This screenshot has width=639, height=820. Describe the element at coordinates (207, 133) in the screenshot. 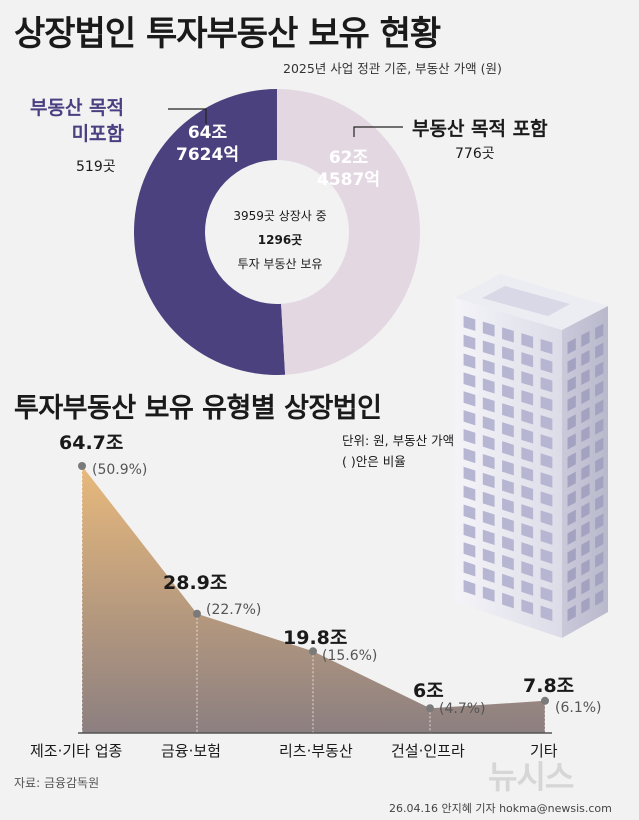

I see `left-slice-value-line1: 64조` at that location.